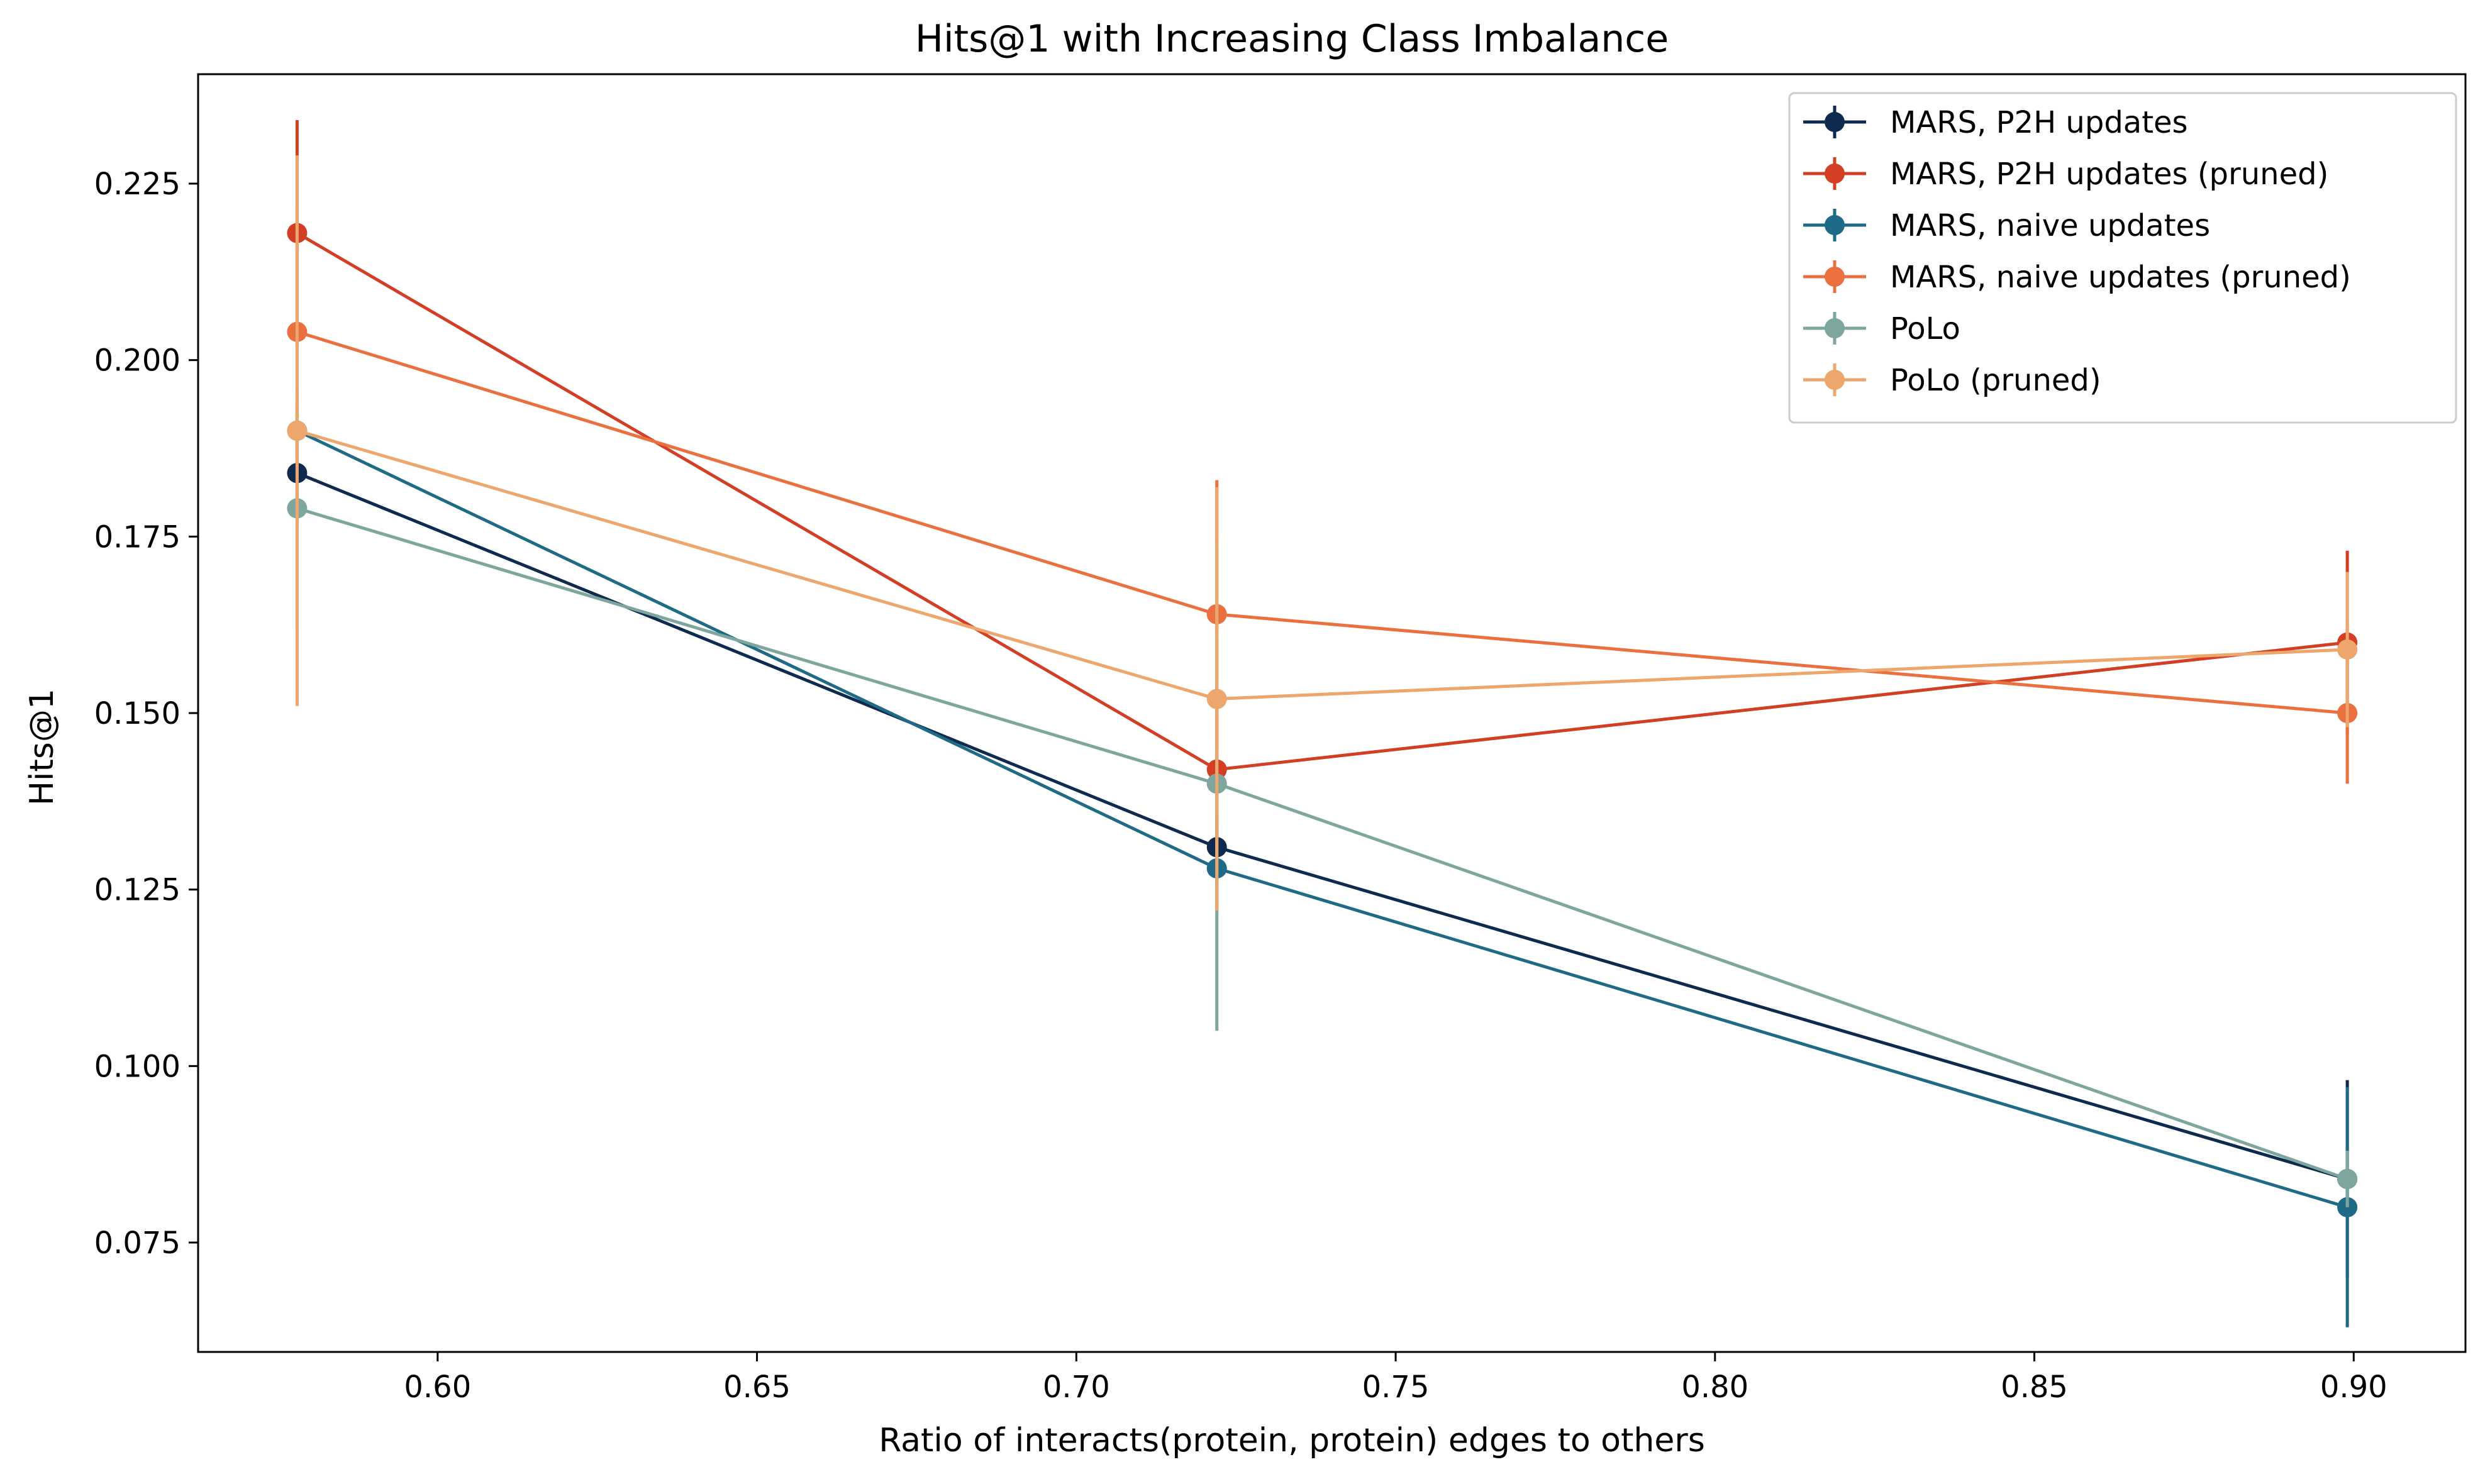  What do you see at coordinates (2120, 277) in the screenshot?
I see `legend-label: MARS, naive updates (pruned)` at bounding box center [2120, 277].